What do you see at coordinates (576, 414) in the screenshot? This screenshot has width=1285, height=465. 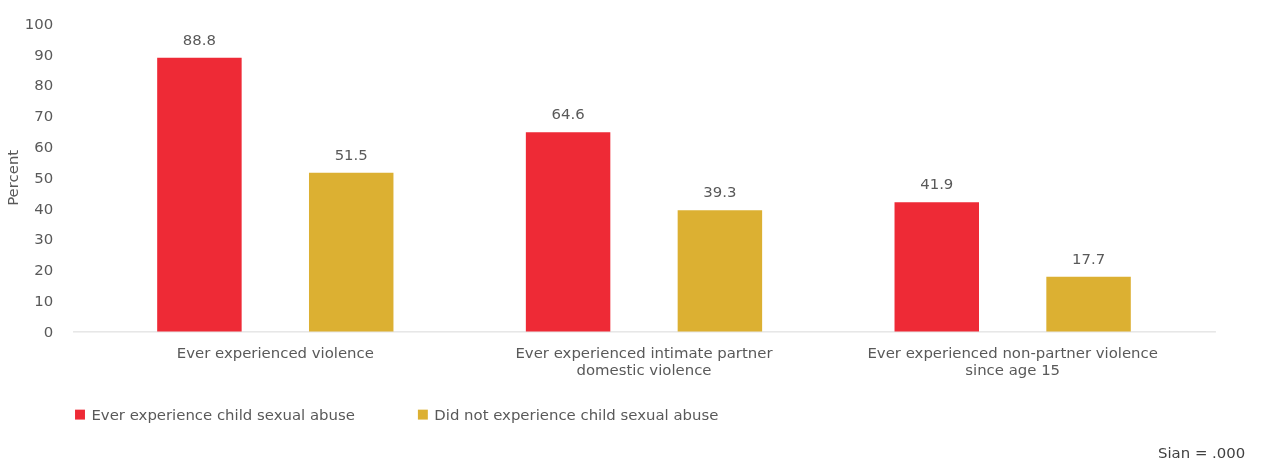 I see `legend-label: Did not experience child sexual abuse` at bounding box center [576, 414].